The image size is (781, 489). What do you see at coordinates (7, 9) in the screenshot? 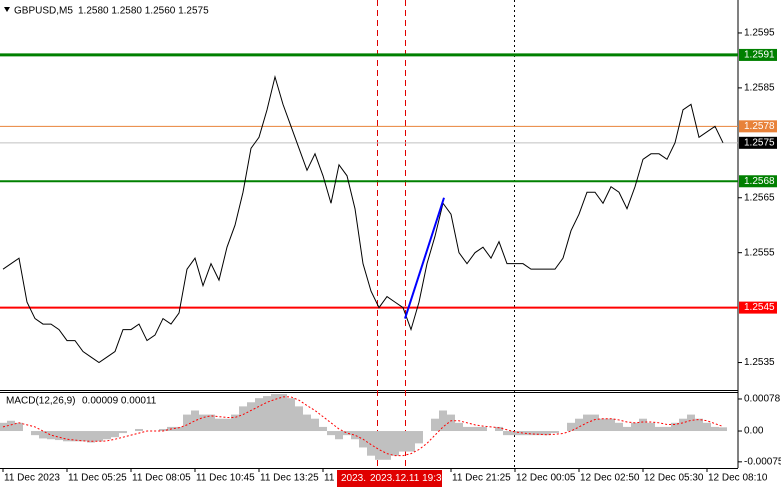
I see `menu-arrow` at bounding box center [7, 9].